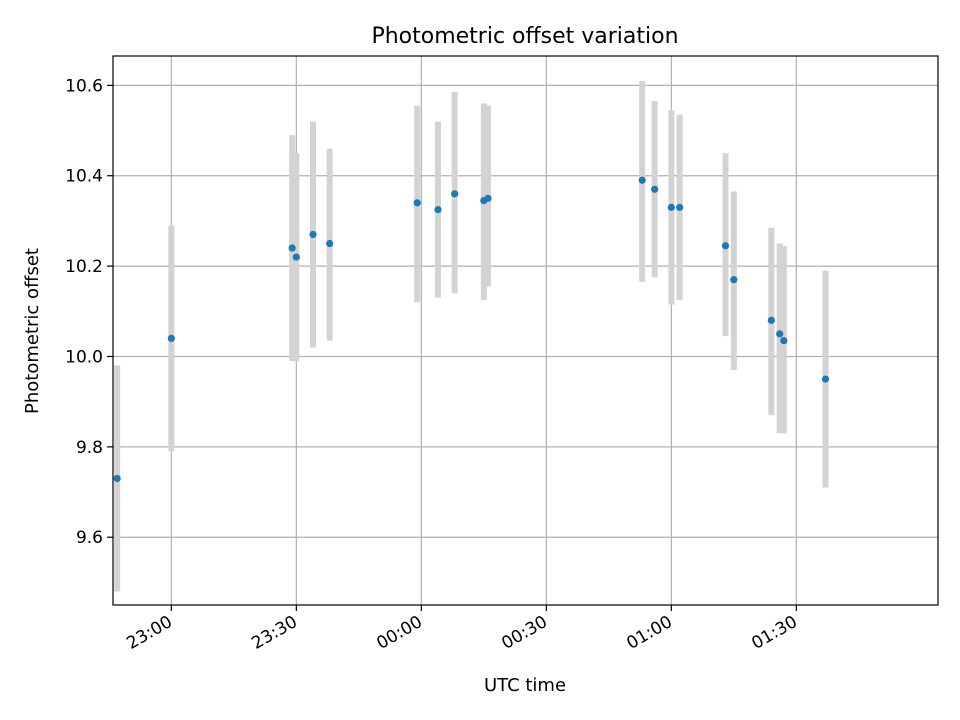 The height and width of the screenshot is (720, 960). I want to click on y-tick-label: 10.2, so click(84, 267).